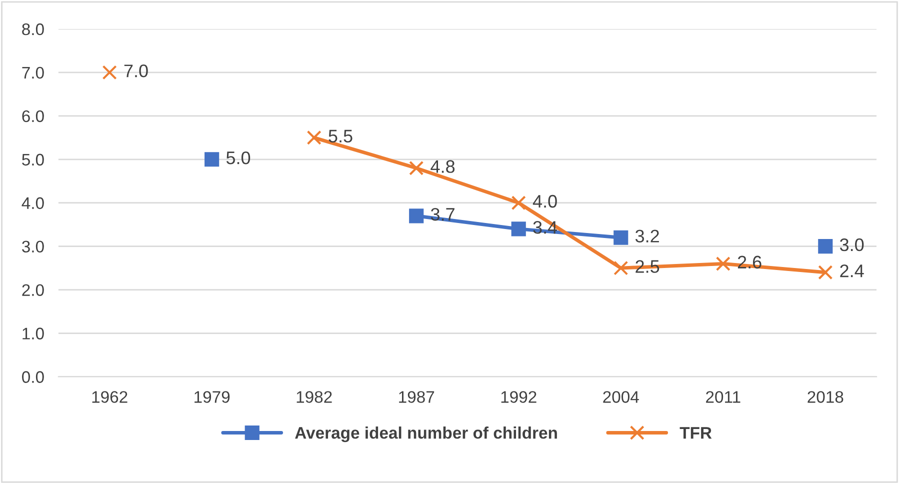 This screenshot has height=483, width=899. Describe the element at coordinates (33, 246) in the screenshot. I see `y-tick-label: 3.0` at that location.